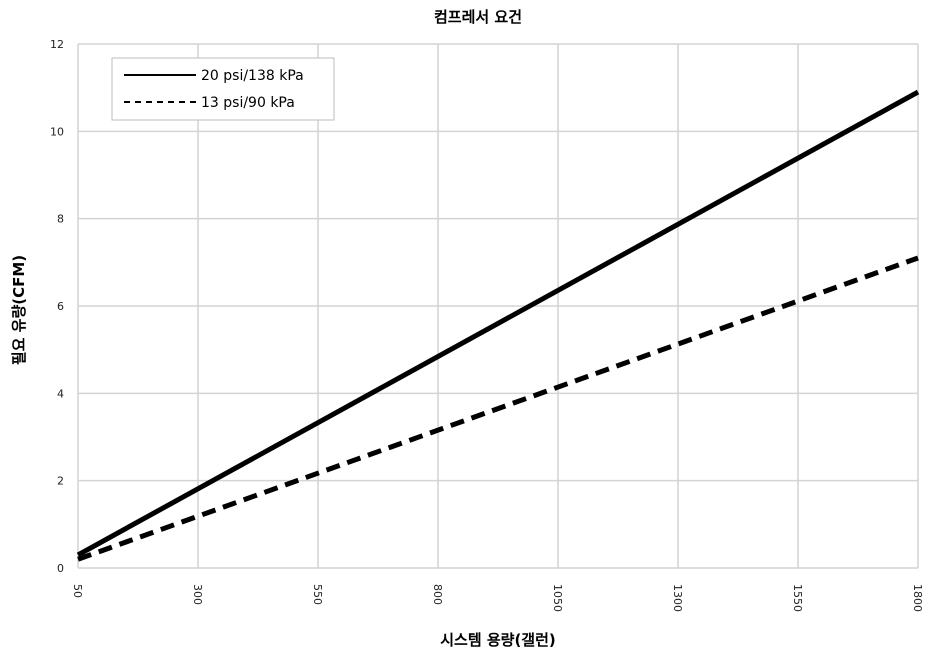 This screenshot has width=935, height=654. I want to click on x-tick-label: 300, so click(197, 594).